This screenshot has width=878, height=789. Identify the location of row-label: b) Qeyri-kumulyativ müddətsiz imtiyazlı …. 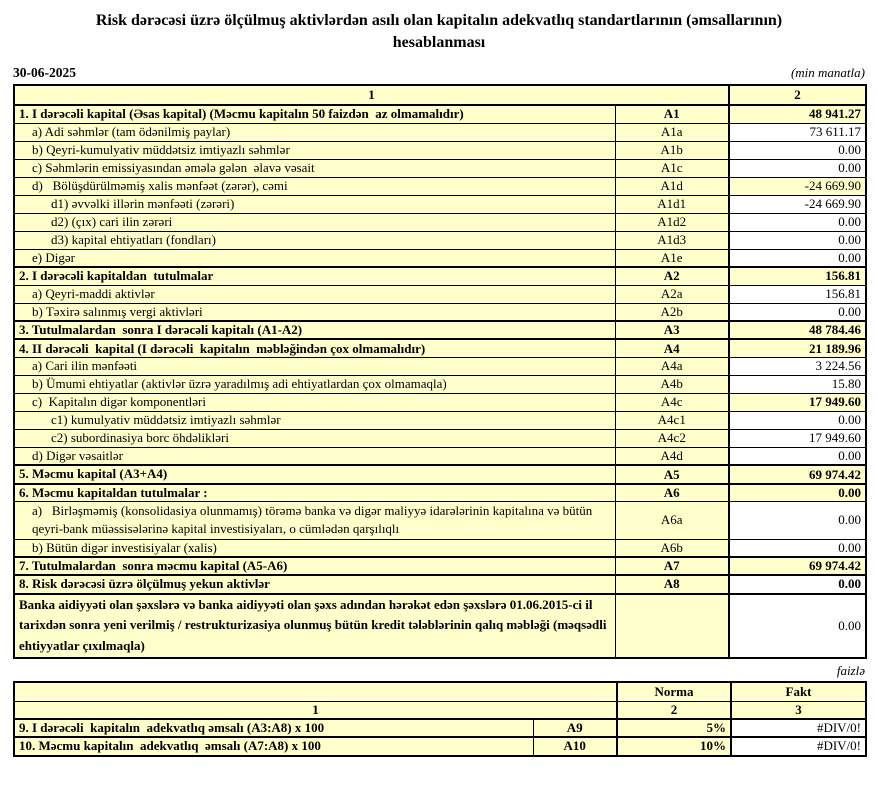
(314, 150).